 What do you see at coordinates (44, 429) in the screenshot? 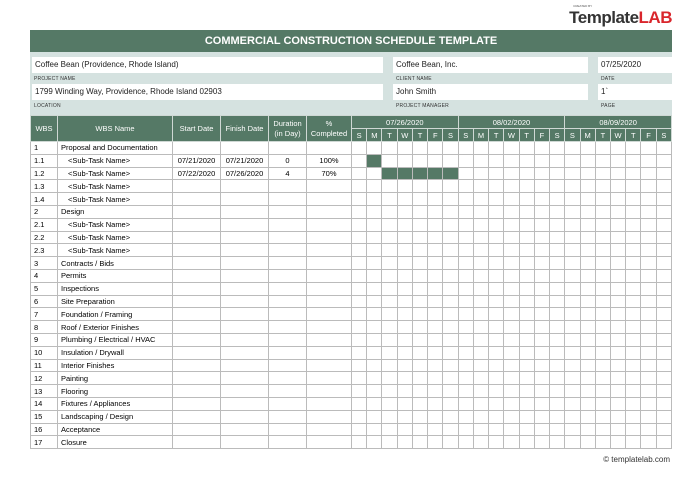
I see `wbs-cell: 16` at bounding box center [44, 429].